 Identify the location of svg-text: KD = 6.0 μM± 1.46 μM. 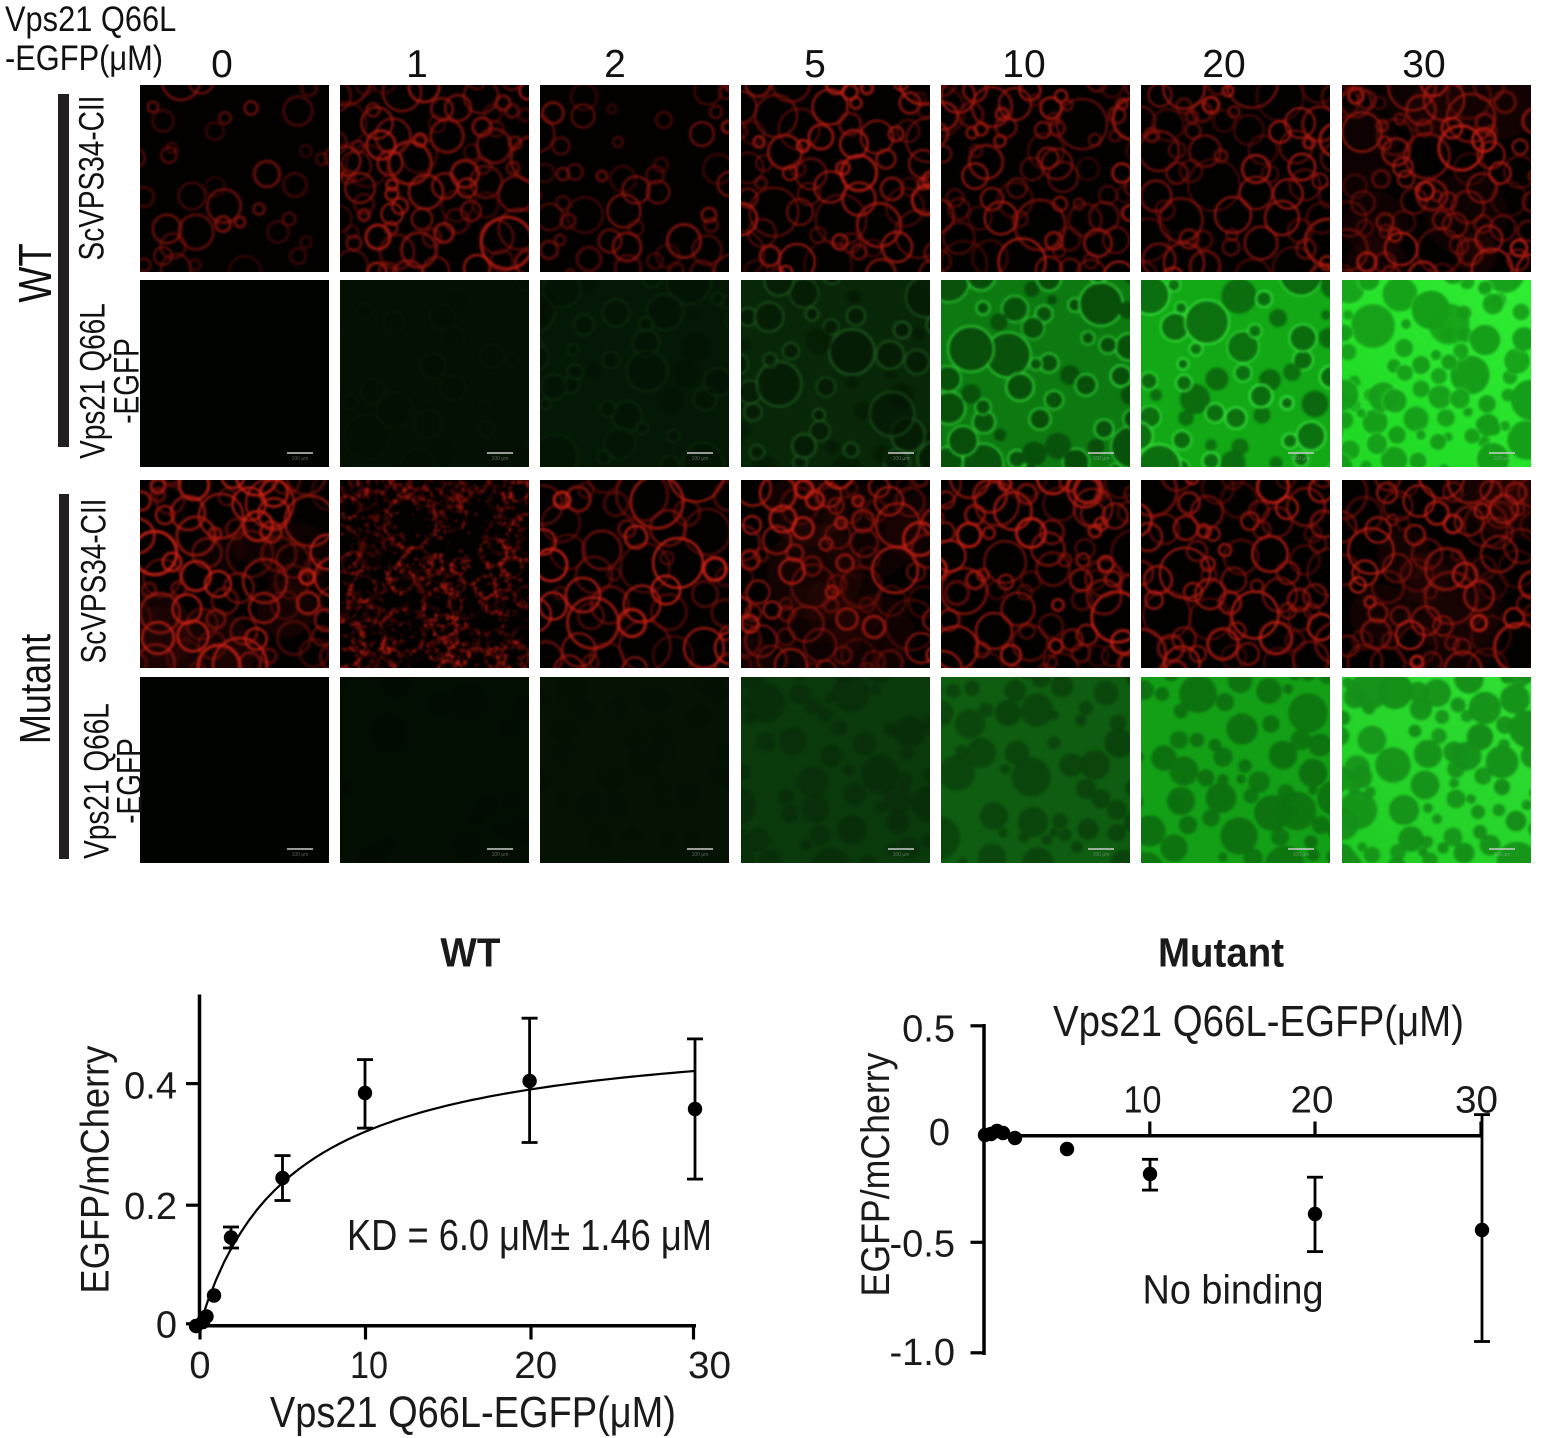
(529, 1235).